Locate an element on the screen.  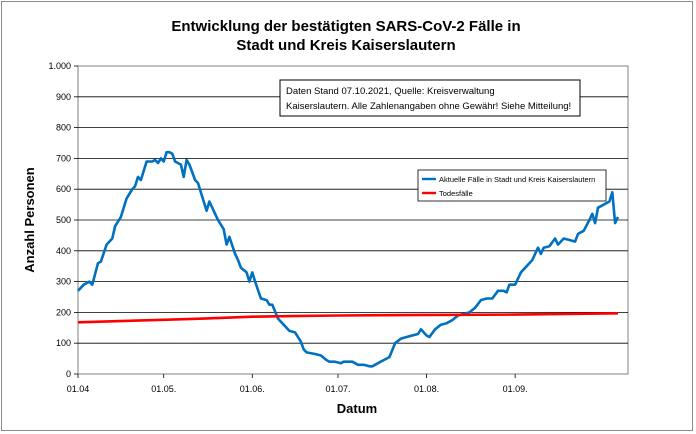
y-tick-label: 1.000 is located at coordinates (59, 66).